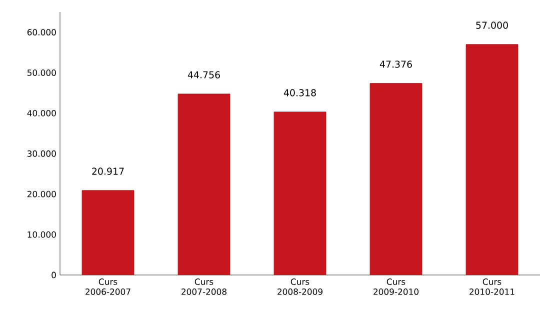  I want to click on data-label: 57.000, so click(492, 25).